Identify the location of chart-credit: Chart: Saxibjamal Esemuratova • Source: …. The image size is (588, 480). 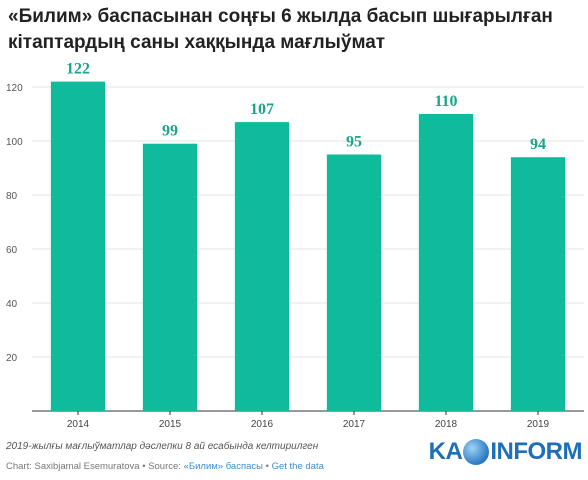
(165, 466).